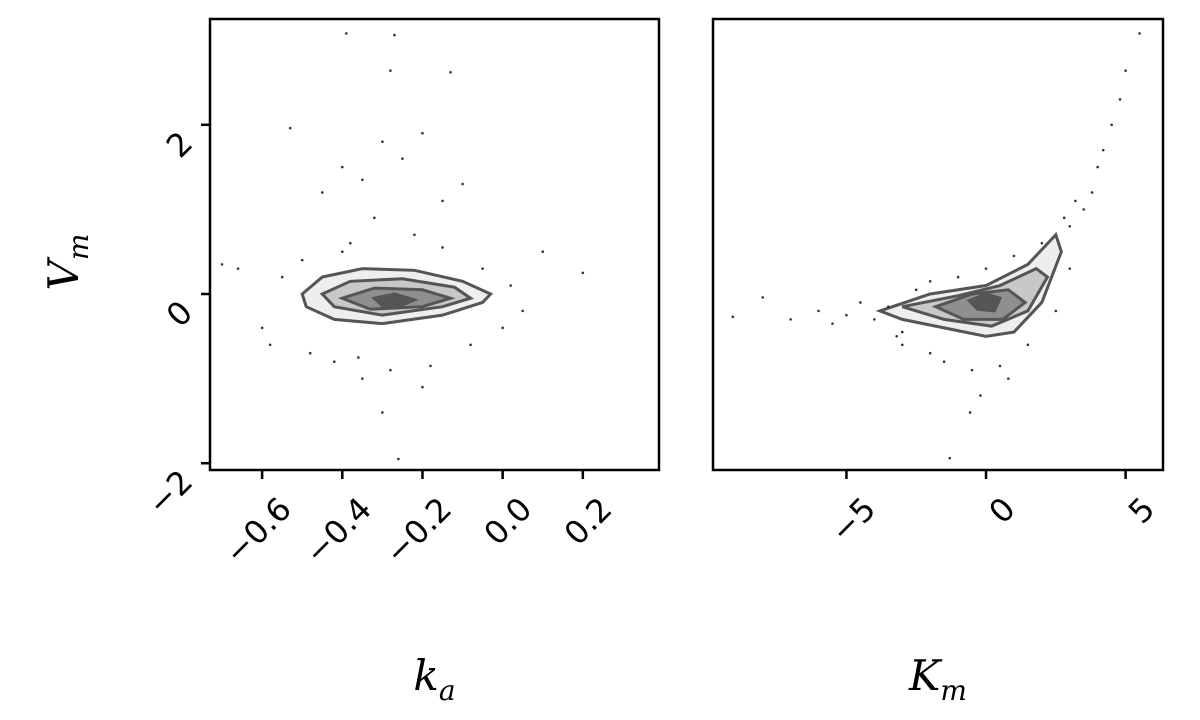  Describe the element at coordinates (507, 521) in the screenshot. I see `x-tick-label: 0.0` at that location.